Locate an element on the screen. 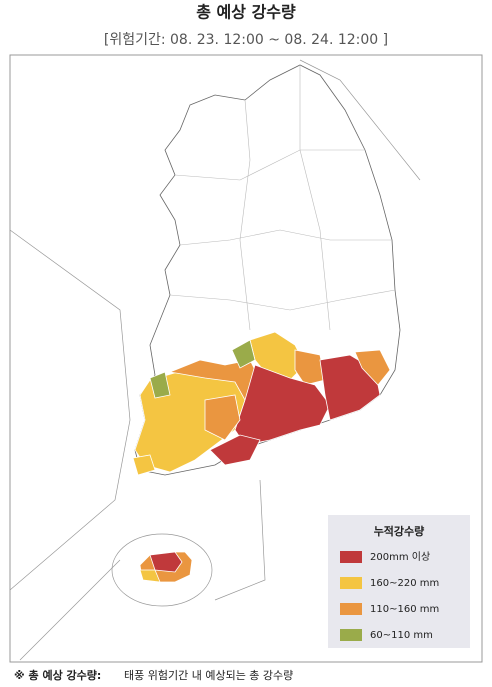  legend-label: 200mm 이상 is located at coordinates (400, 557).